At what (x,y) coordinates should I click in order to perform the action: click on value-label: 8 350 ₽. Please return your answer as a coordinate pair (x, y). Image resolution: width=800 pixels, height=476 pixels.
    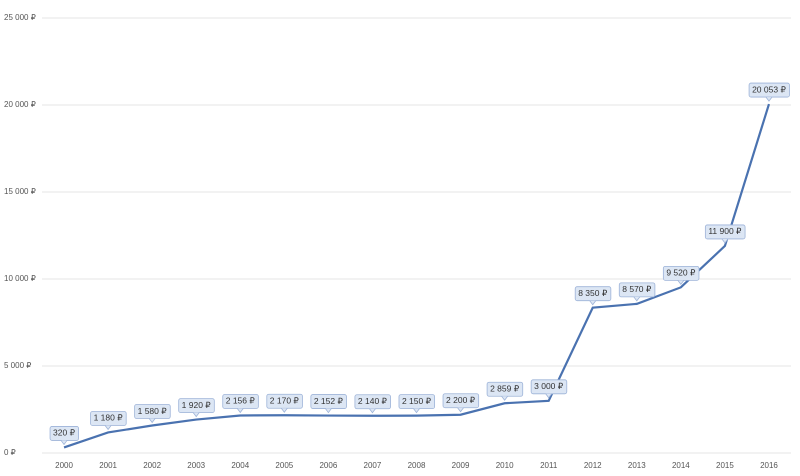
    Looking at the image, I should click on (593, 296).